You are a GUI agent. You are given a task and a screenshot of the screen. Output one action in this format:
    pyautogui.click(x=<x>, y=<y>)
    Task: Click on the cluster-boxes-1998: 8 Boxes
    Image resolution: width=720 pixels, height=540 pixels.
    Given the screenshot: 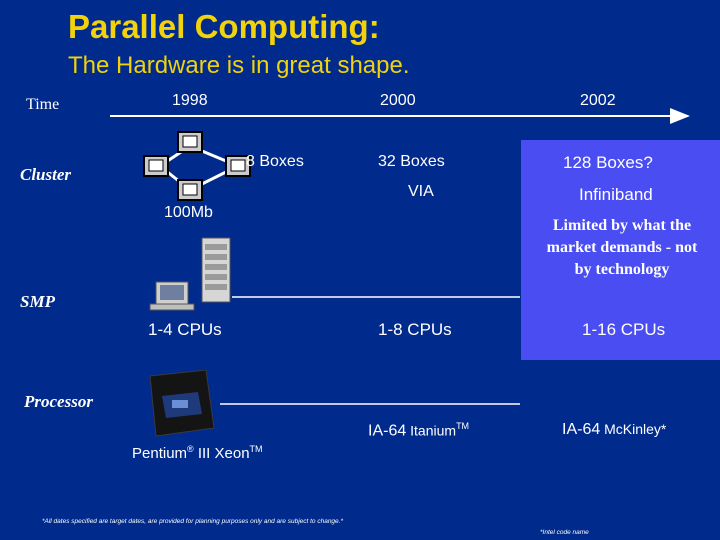 What is the action you would take?
    pyautogui.click(x=275, y=161)
    